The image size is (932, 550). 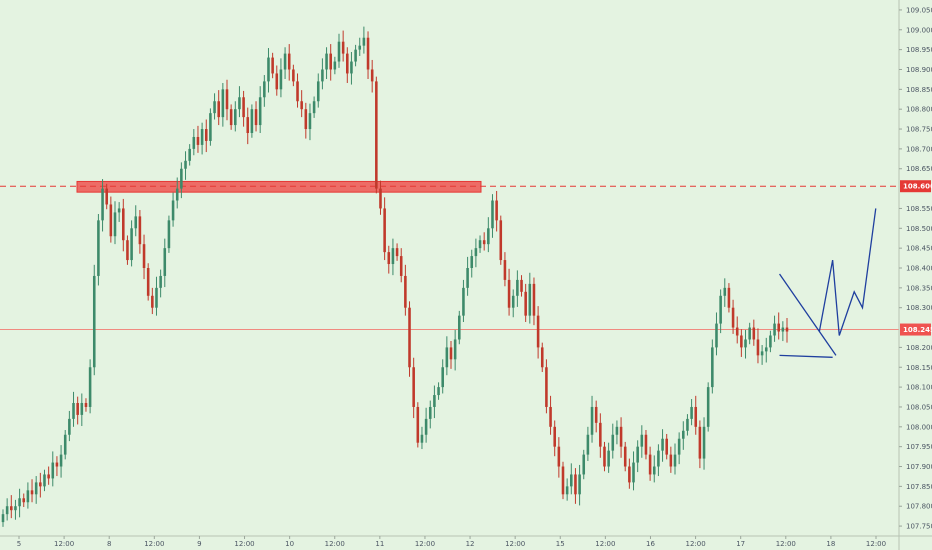 I want to click on current-price-tag-label: 108.245, so click(x=917, y=330).